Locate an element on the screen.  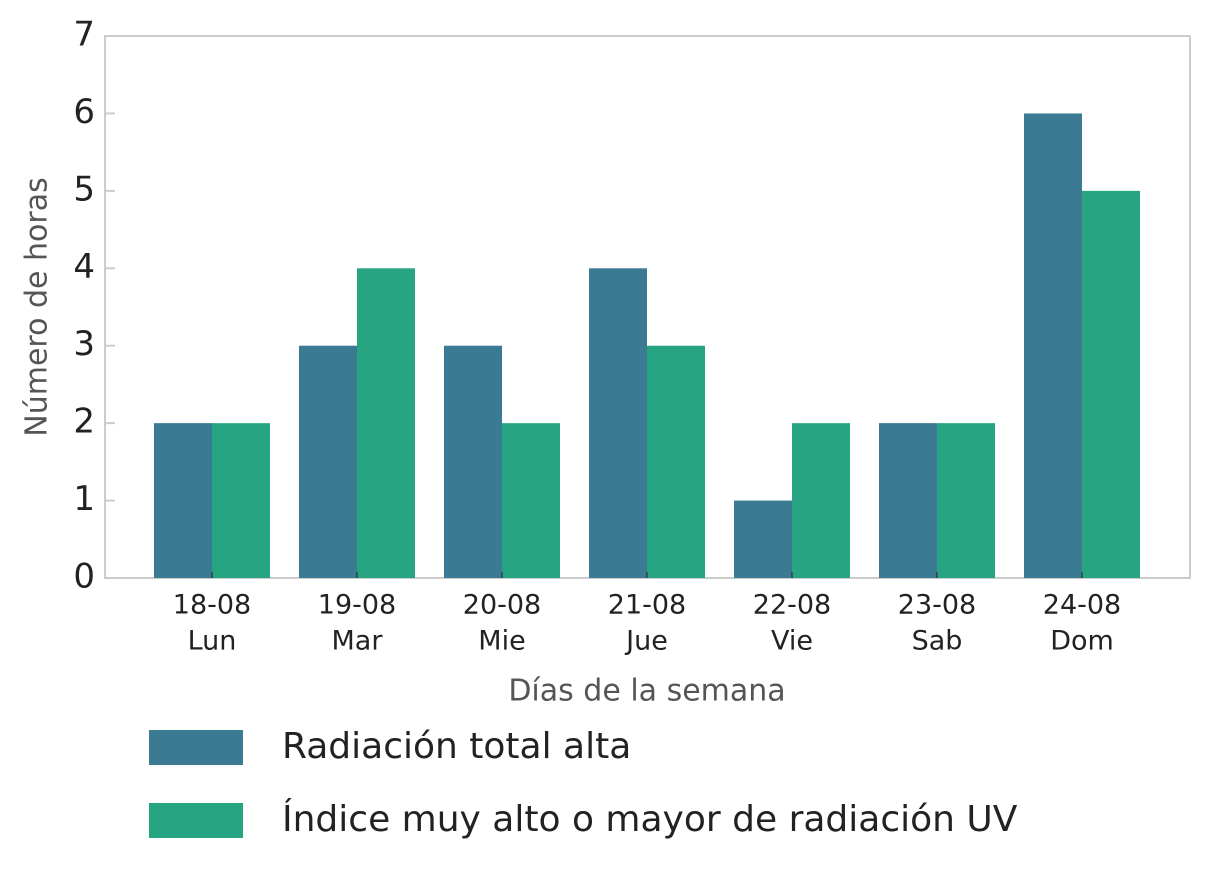
x-tick-label: Mie is located at coordinates (501, 641).